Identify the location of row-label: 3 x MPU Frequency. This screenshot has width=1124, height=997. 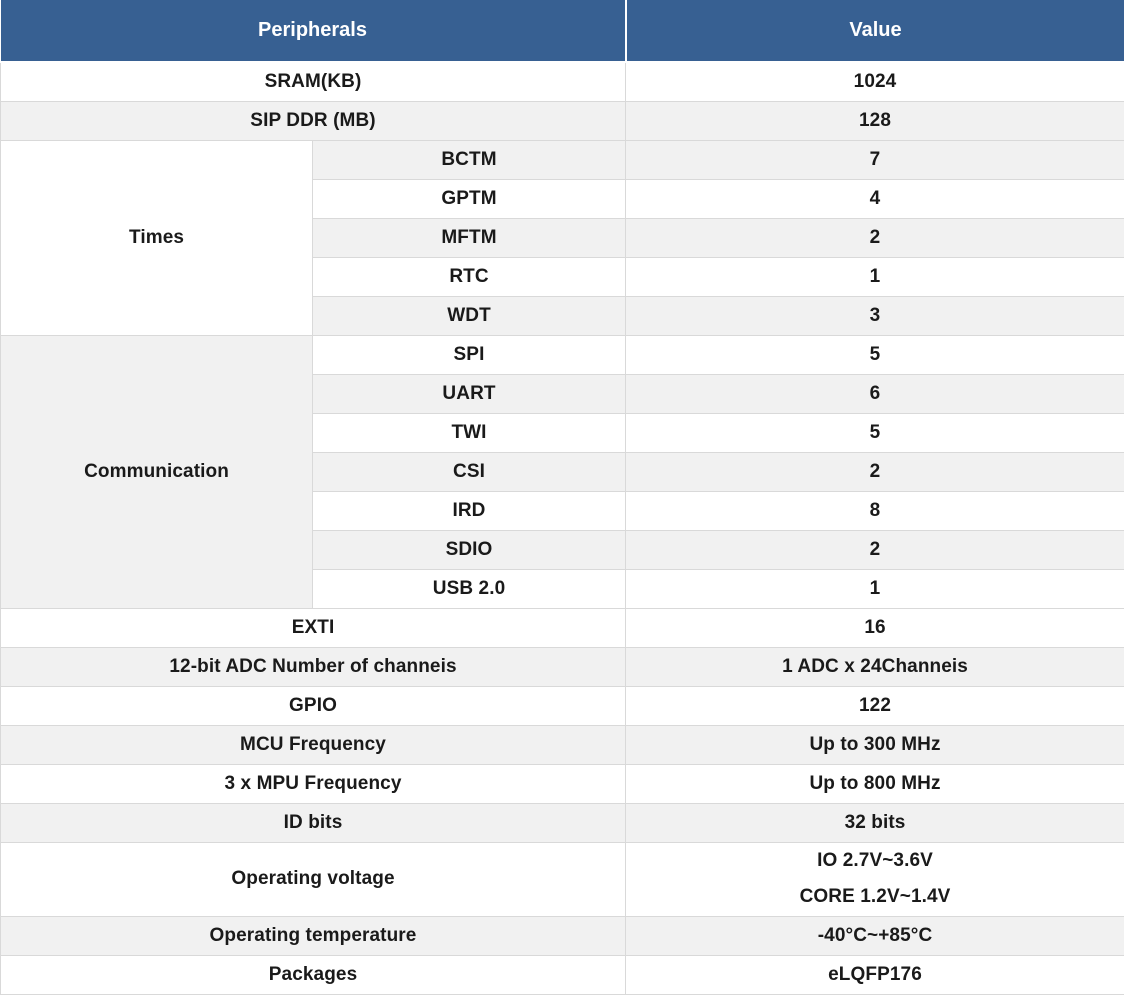
(313, 783).